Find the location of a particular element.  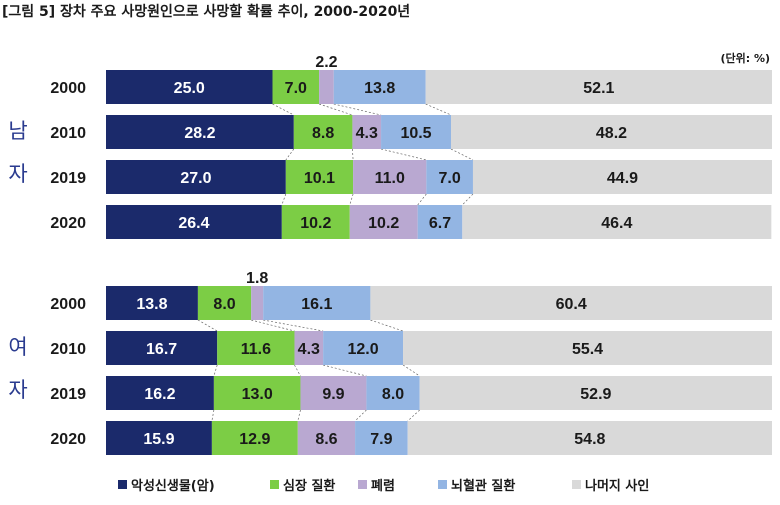

data-label: 52.9 is located at coordinates (595, 394).